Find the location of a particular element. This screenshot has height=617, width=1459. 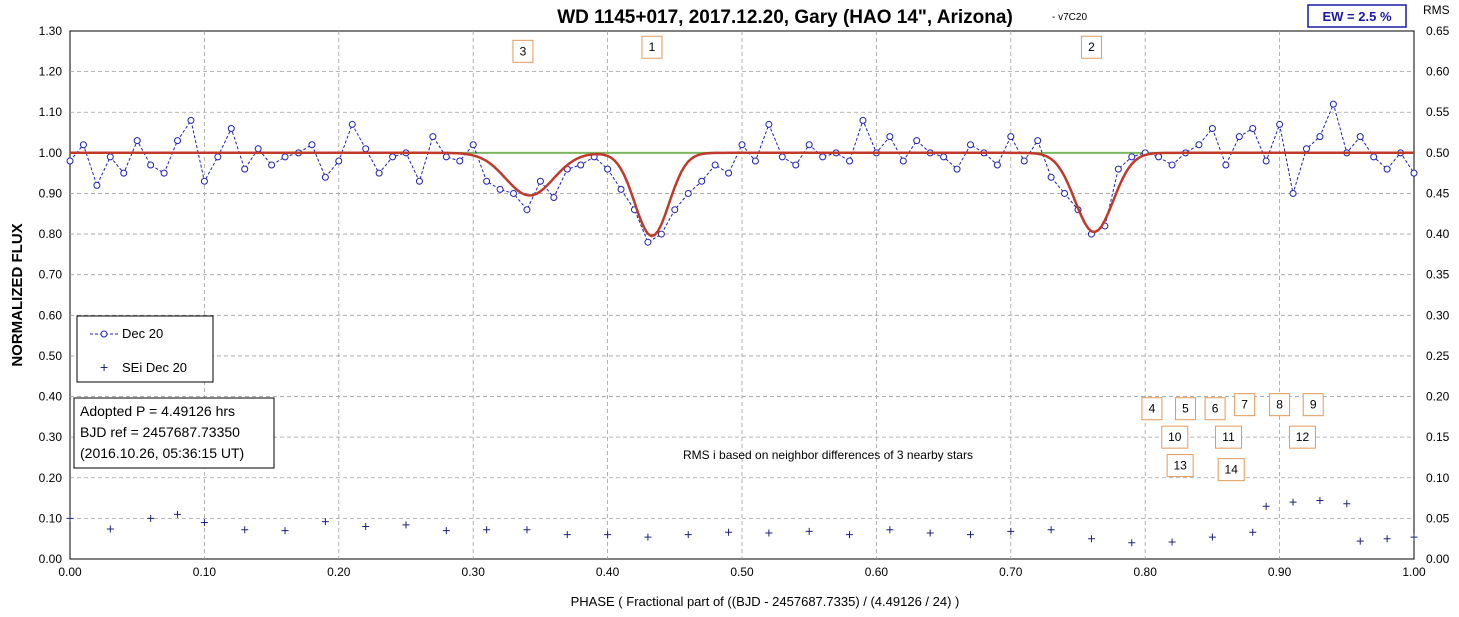

y-tick-label: 1.00 is located at coordinates (51, 153).